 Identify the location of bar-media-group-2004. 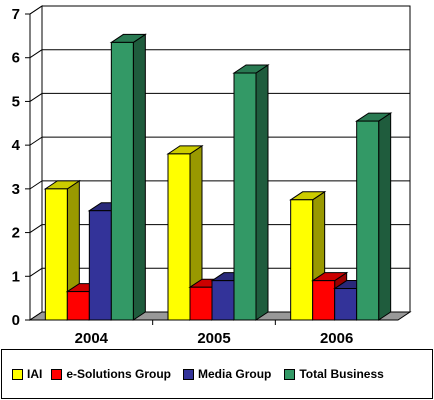
(100, 265).